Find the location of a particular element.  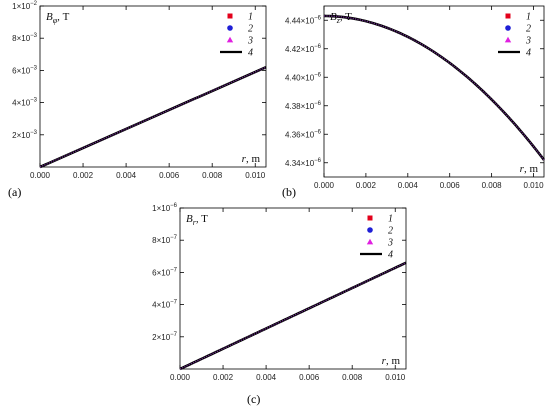

y-tick-label: 4.34×10⁻⁶ is located at coordinates (303, 163).